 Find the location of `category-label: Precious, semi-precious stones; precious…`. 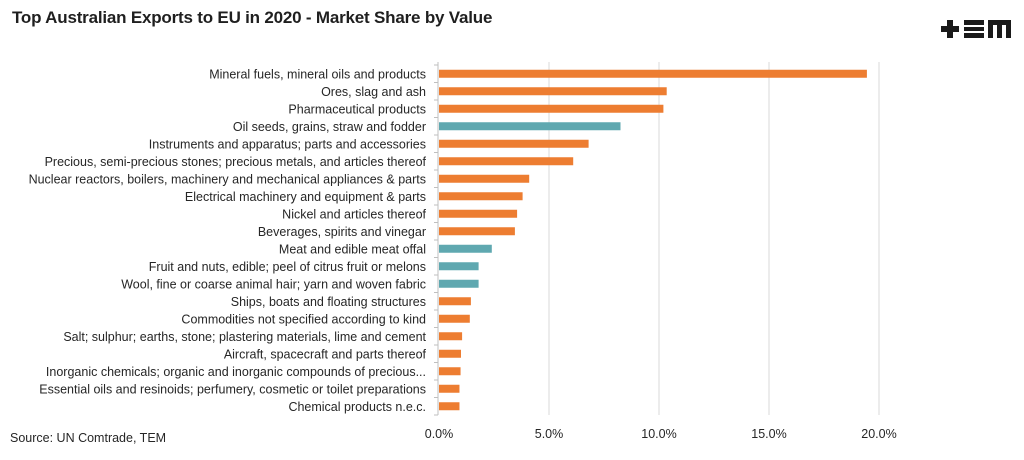

category-label: Precious, semi-precious stones; precious… is located at coordinates (236, 162).